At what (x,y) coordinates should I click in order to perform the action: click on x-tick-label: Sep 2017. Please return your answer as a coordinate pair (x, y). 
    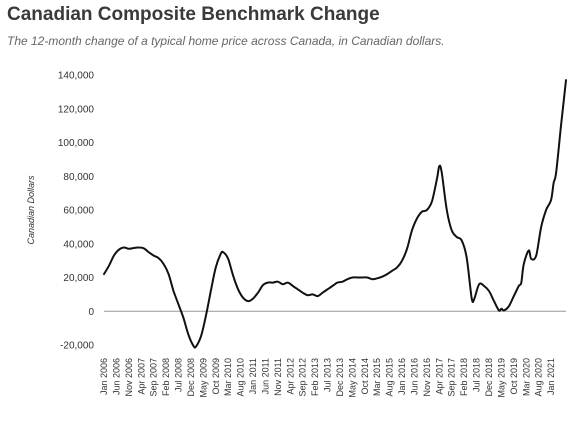
    Looking at the image, I should click on (452, 377).